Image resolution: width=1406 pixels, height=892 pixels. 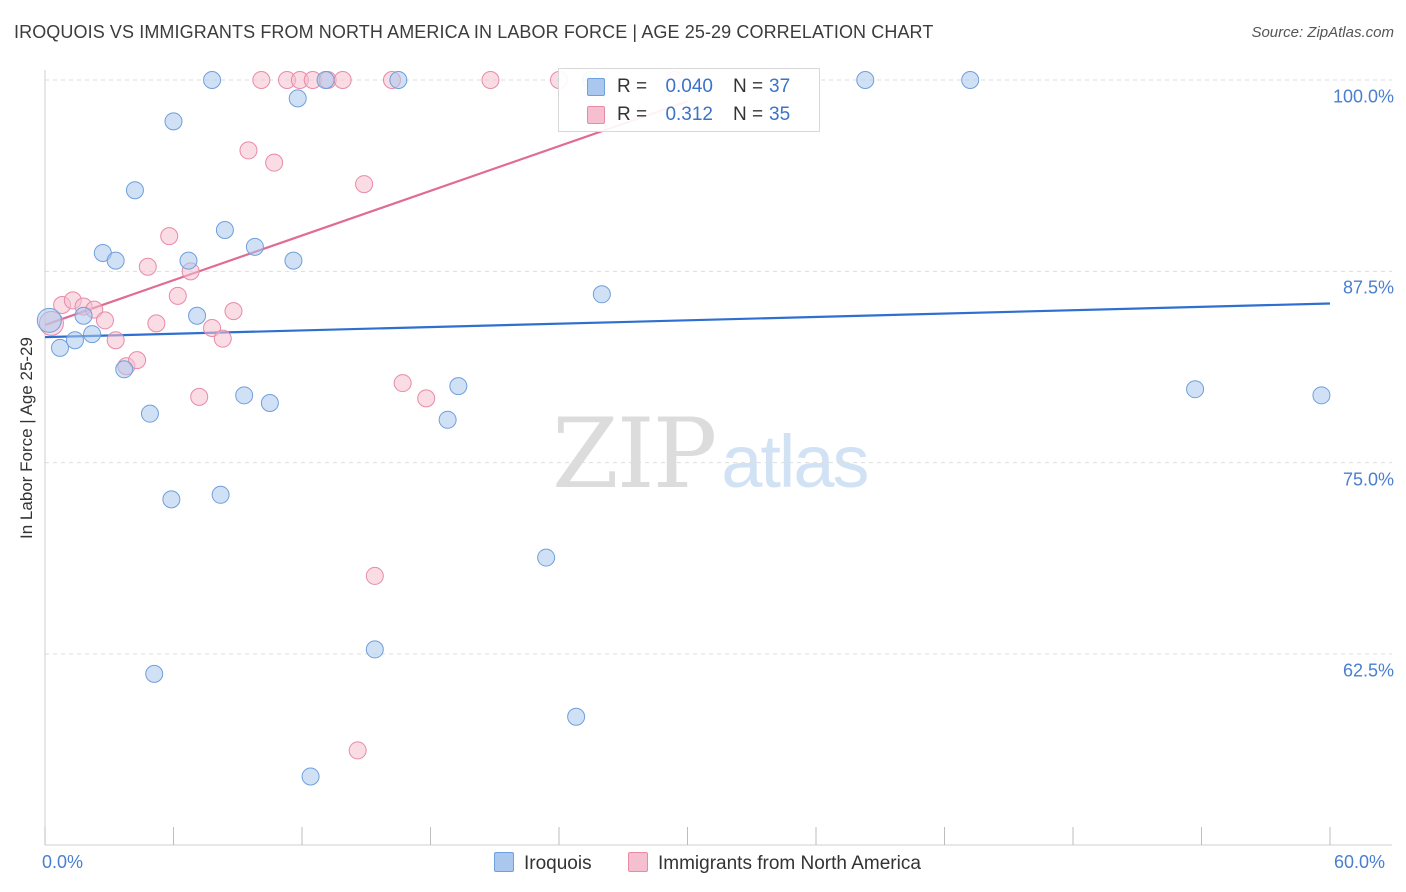 What do you see at coordinates (780, 114) in the screenshot?
I see `n-value: 35` at bounding box center [780, 114].